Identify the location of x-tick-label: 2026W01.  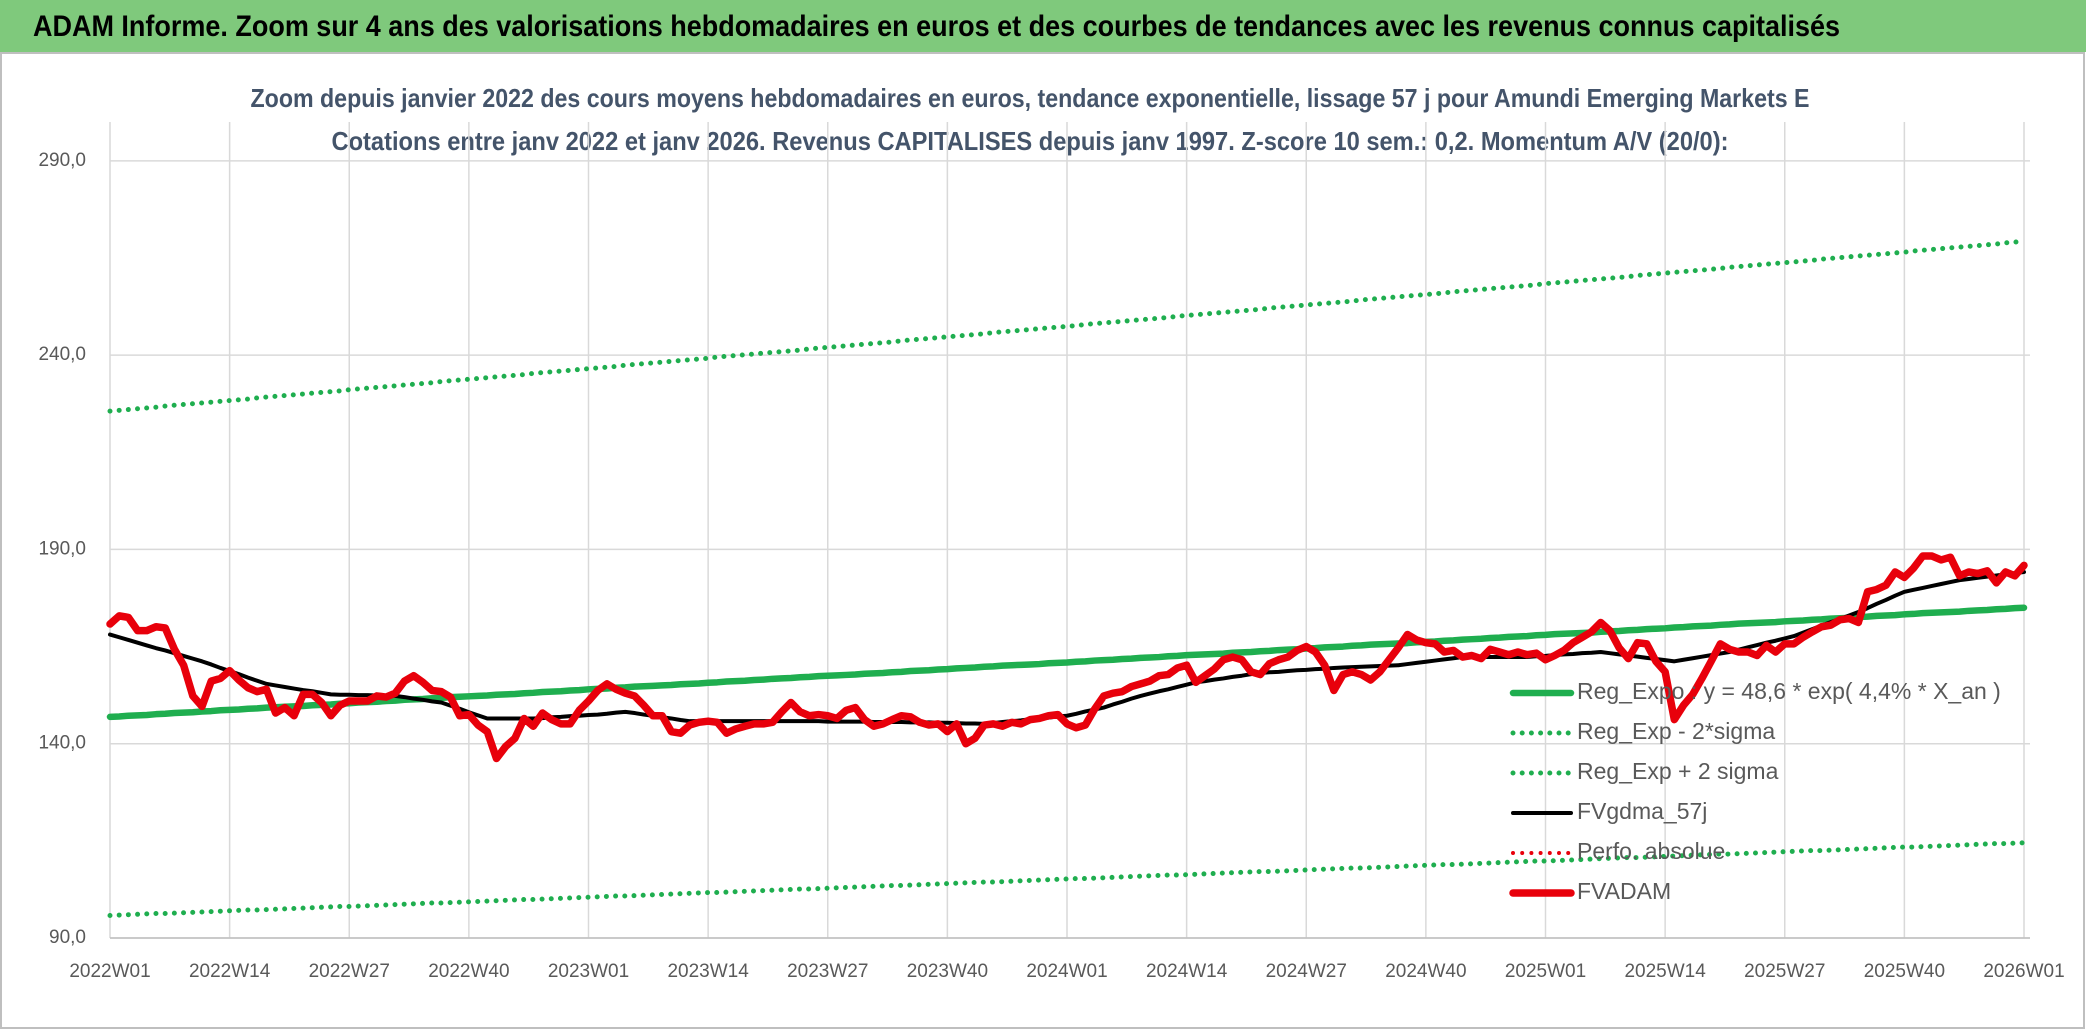
(2023, 971).